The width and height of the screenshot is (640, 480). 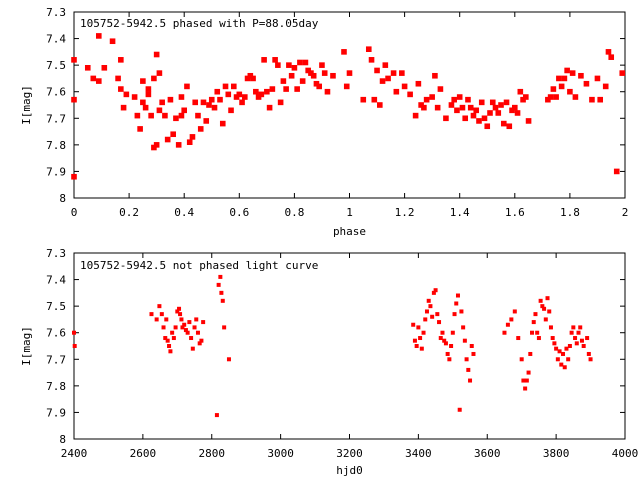 I want to click on y-tick-label: 7.3, so click(x=56, y=253).